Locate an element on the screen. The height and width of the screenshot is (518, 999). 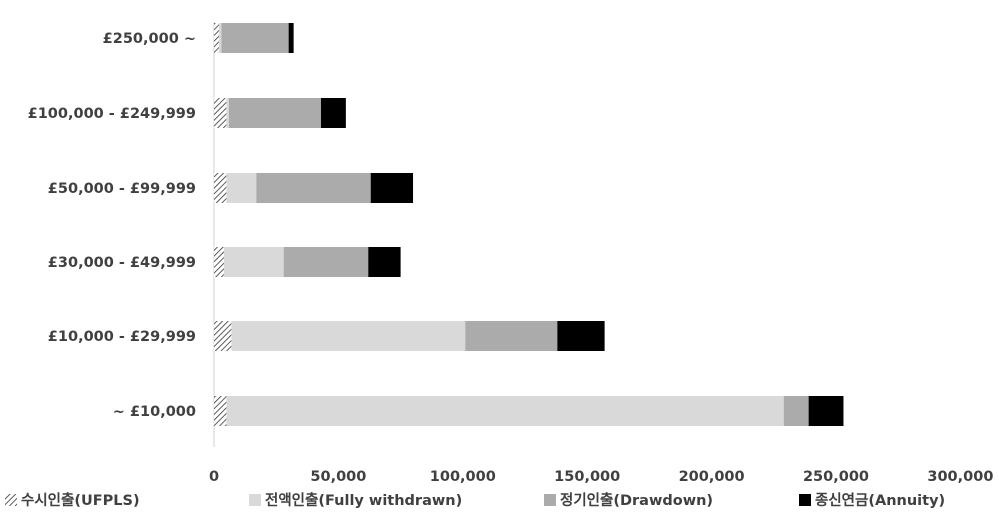
category-label: £100,000 - £249,999 is located at coordinates (112, 114).